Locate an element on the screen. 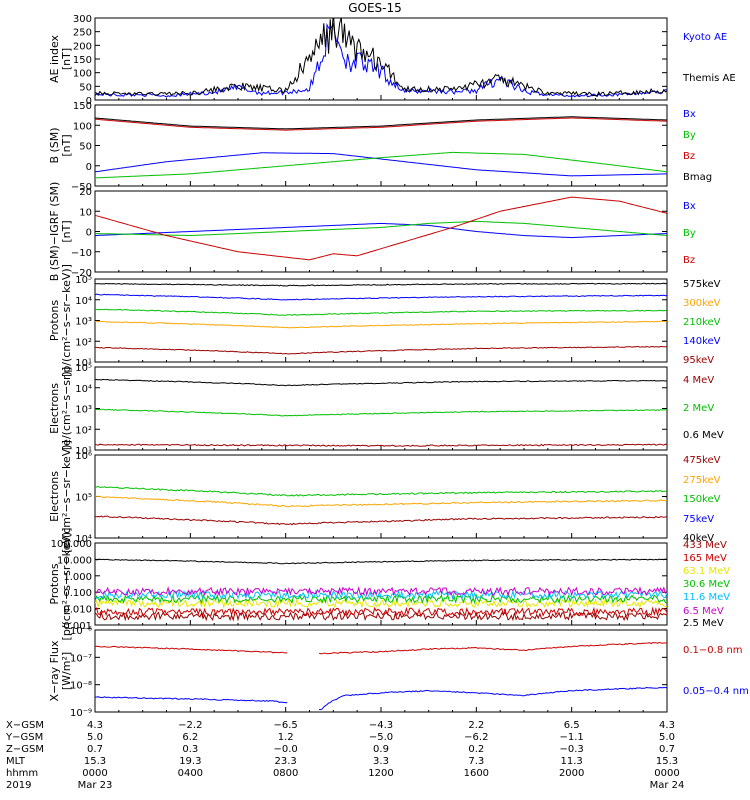  y-axis-label-line: [e/(cm²−s−sr)] is located at coordinates (66, 408).